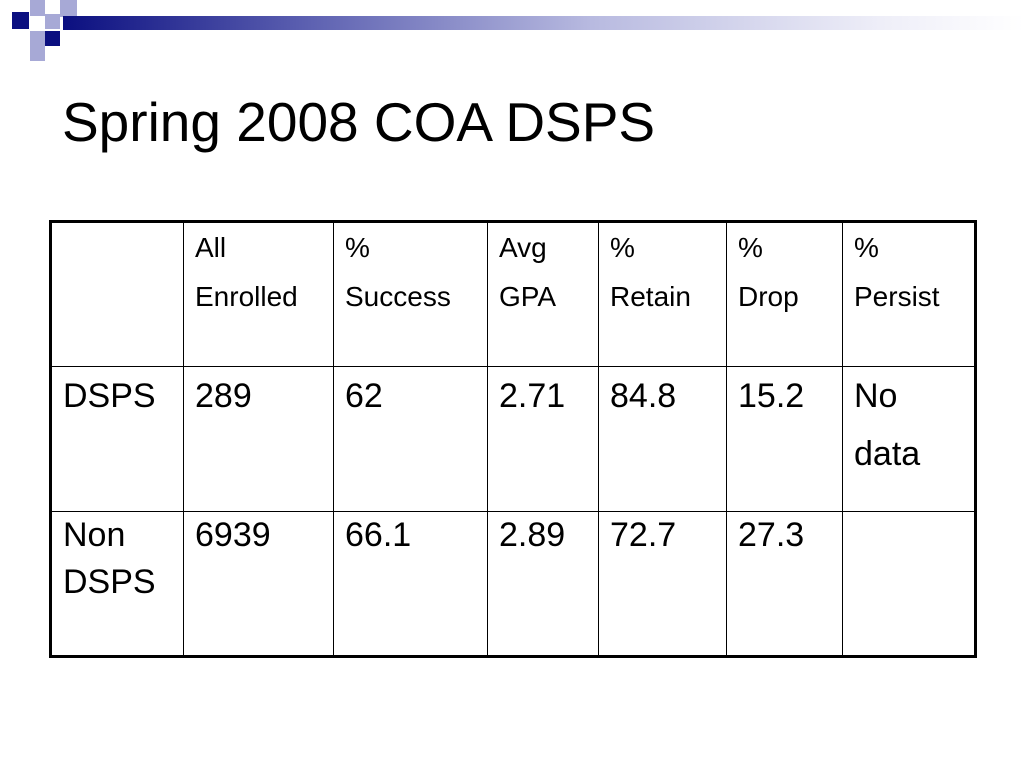 Image resolution: width=1024 pixels, height=768 pixels. Describe the element at coordinates (94, 535) in the screenshot. I see `row-label: Non` at that location.